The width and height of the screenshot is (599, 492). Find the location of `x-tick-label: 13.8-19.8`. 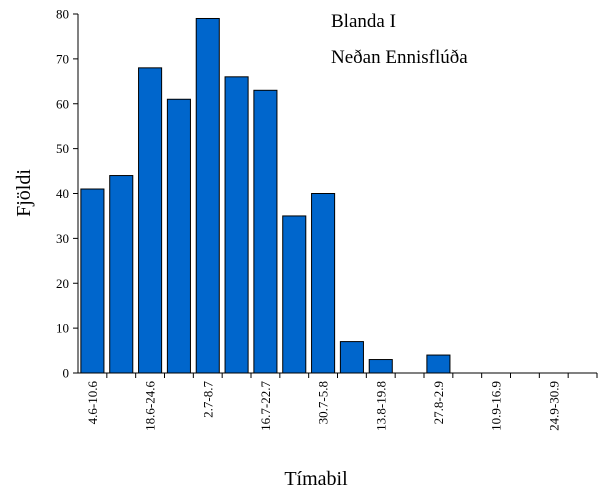

x-tick-label: 13.8-19.8 is located at coordinates (380, 406).